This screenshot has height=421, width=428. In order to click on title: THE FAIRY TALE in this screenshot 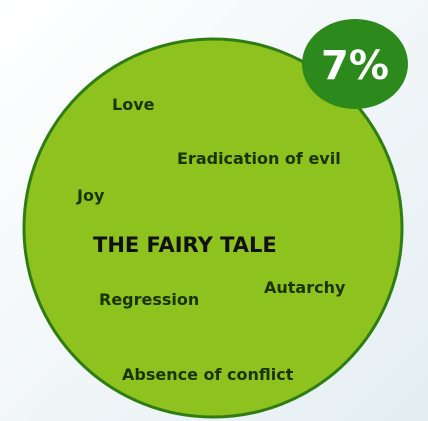, I will do `click(185, 245)`.